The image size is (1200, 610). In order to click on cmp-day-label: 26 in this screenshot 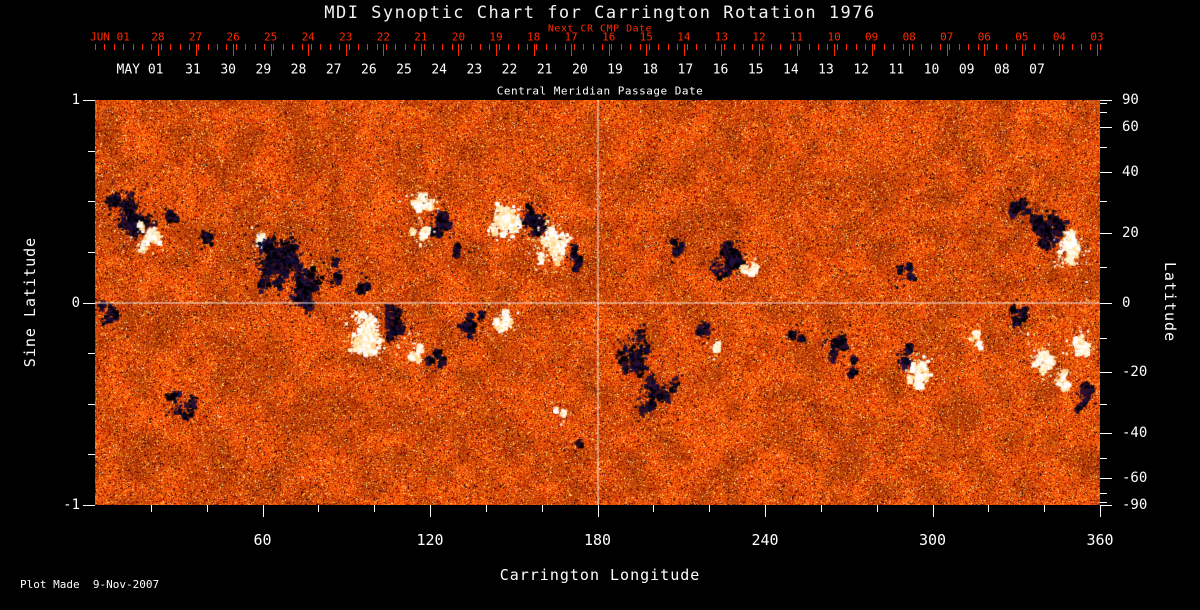, I will do `click(369, 70)`.